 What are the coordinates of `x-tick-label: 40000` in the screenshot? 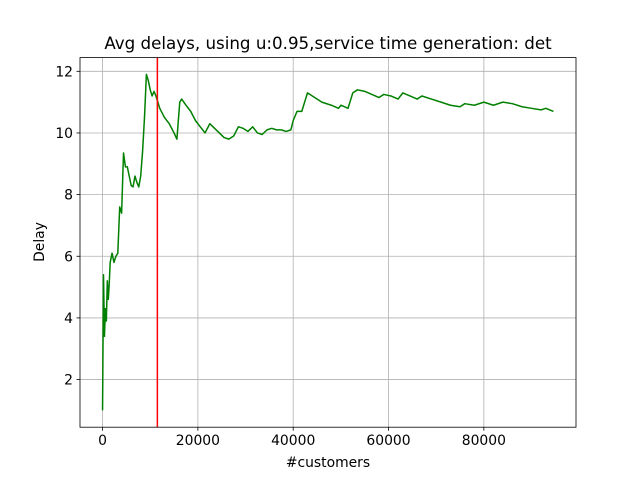 It's located at (293, 441).